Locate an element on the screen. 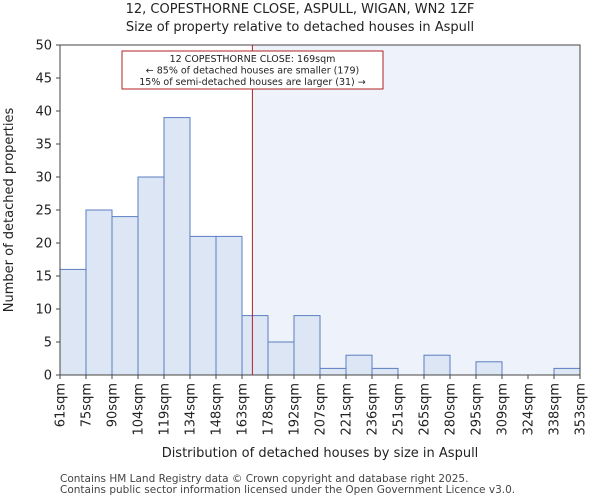 This screenshot has height=500, width=600. x-tick-label: 324sqm is located at coordinates (529, 409).